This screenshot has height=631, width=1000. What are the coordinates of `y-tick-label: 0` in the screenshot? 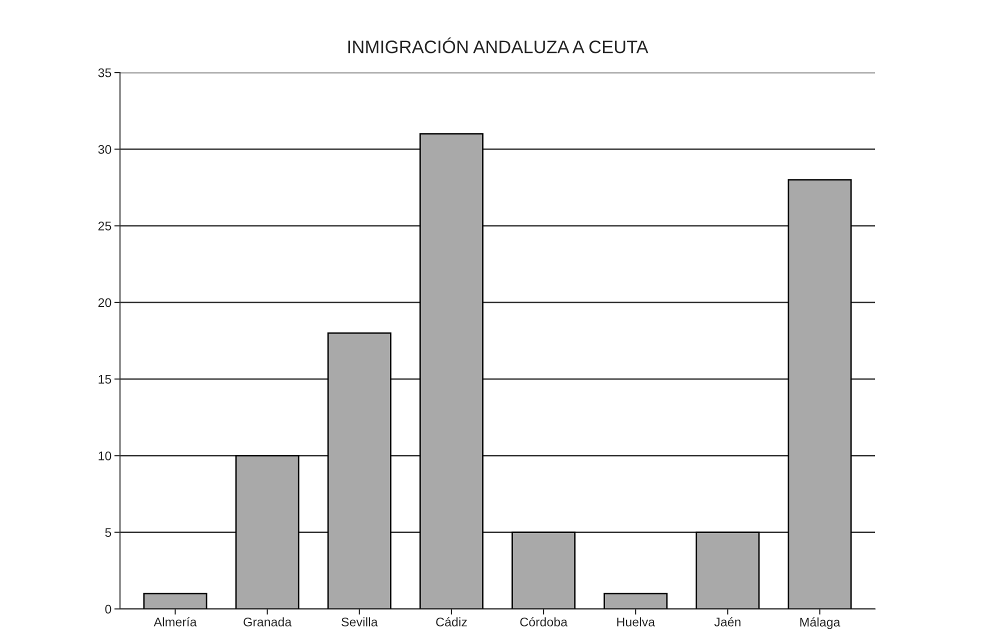 It's located at (108, 609).